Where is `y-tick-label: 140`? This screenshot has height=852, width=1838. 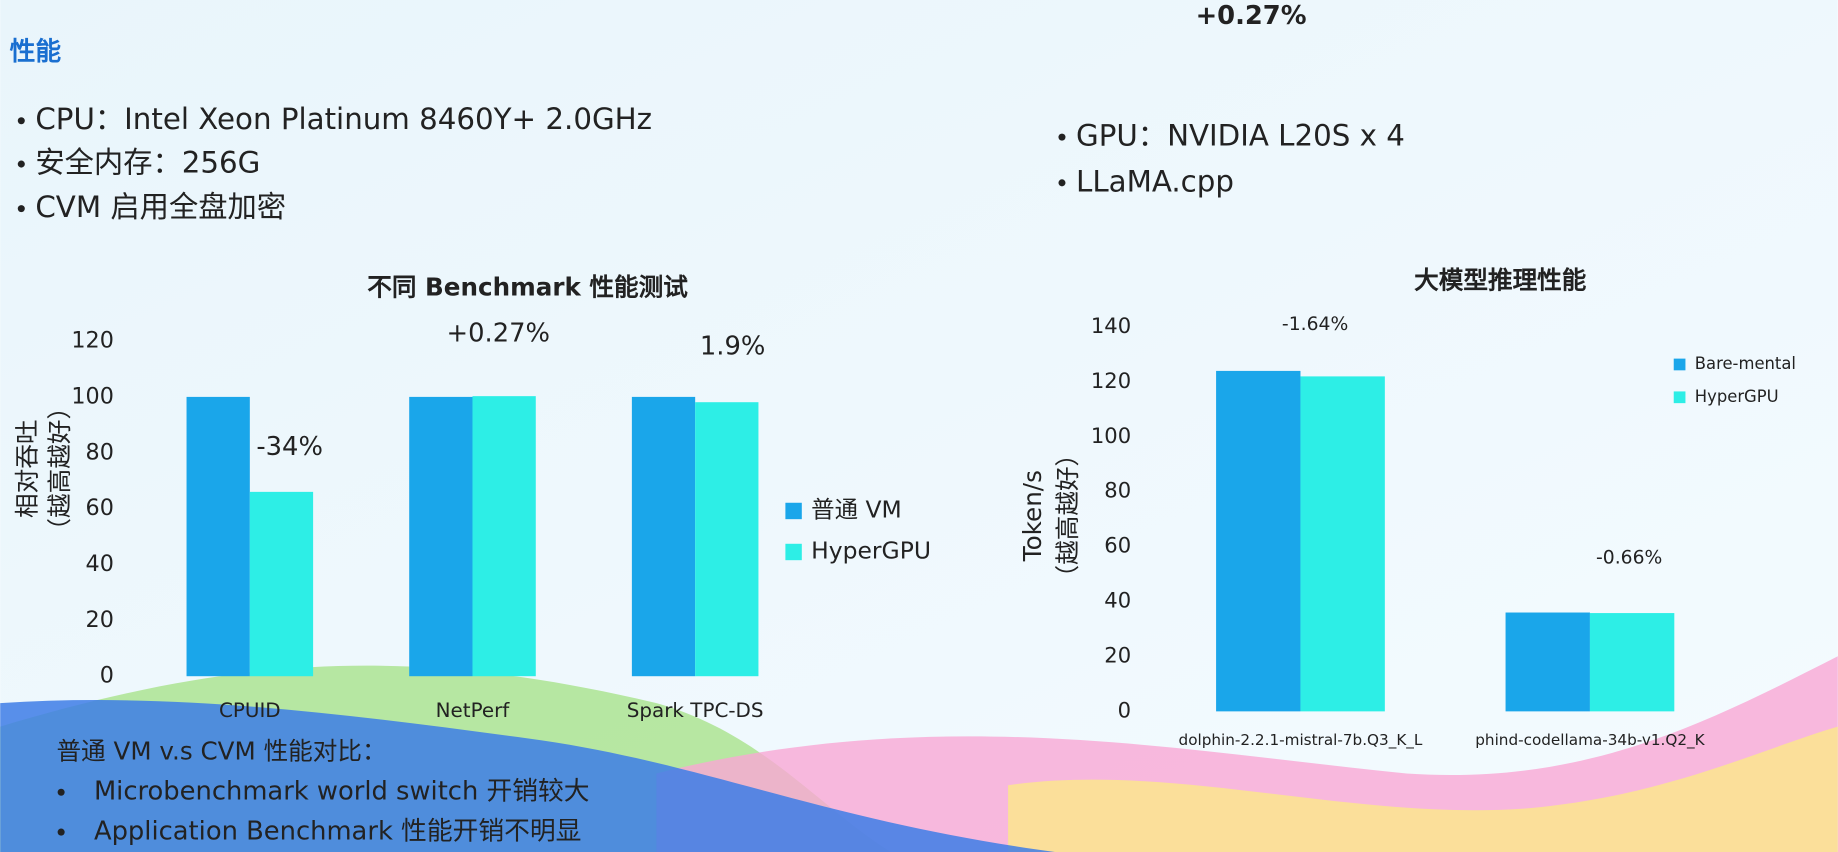
y-tick-label: 140 is located at coordinates (1111, 325).